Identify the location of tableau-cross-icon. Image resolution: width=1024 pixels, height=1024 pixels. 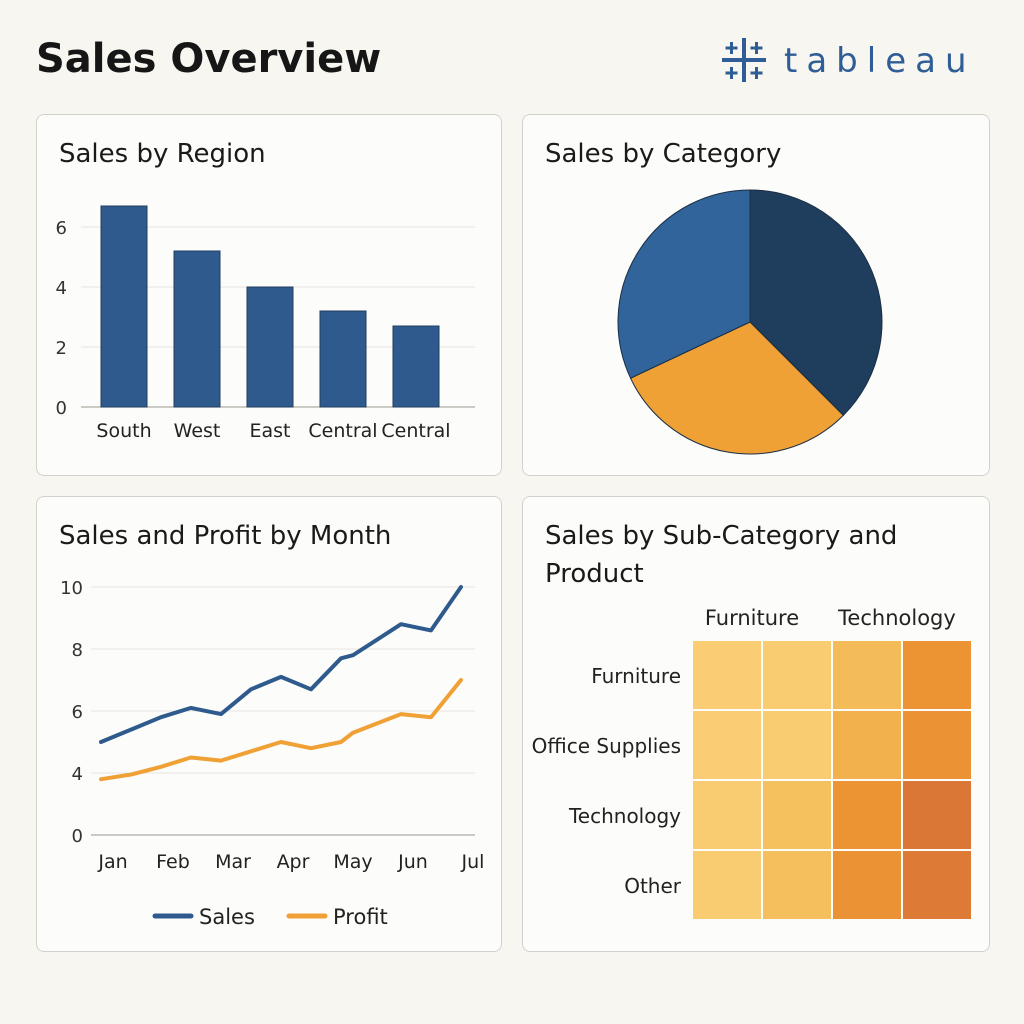
(744, 60).